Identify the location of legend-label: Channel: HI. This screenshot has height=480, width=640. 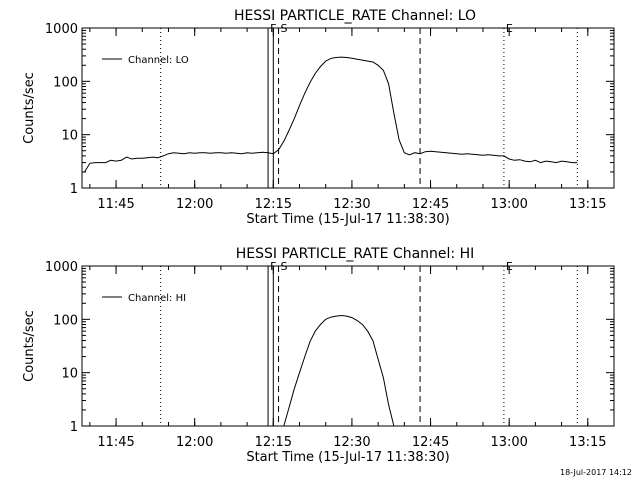
(157, 298).